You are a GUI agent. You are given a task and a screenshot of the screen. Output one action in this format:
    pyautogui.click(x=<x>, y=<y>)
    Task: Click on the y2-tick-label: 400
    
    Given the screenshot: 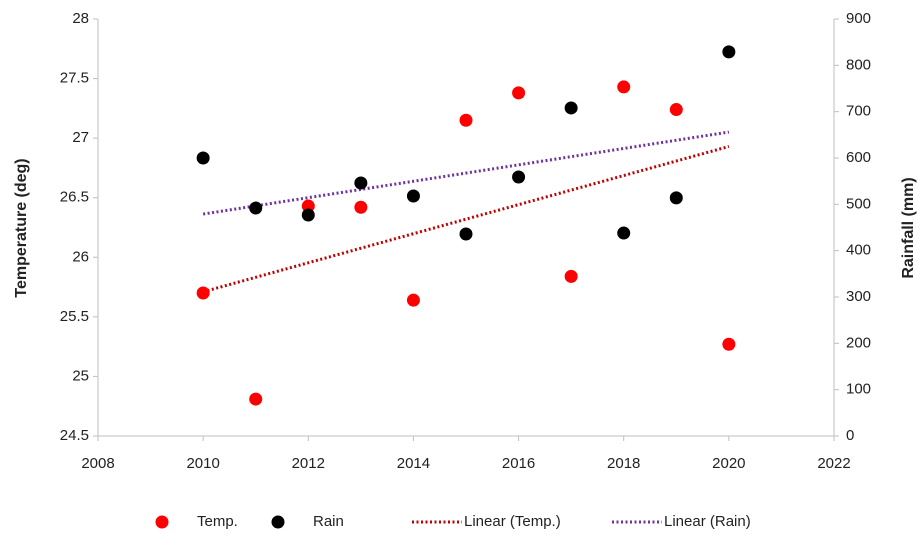 What is the action you would take?
    pyautogui.click(x=858, y=250)
    